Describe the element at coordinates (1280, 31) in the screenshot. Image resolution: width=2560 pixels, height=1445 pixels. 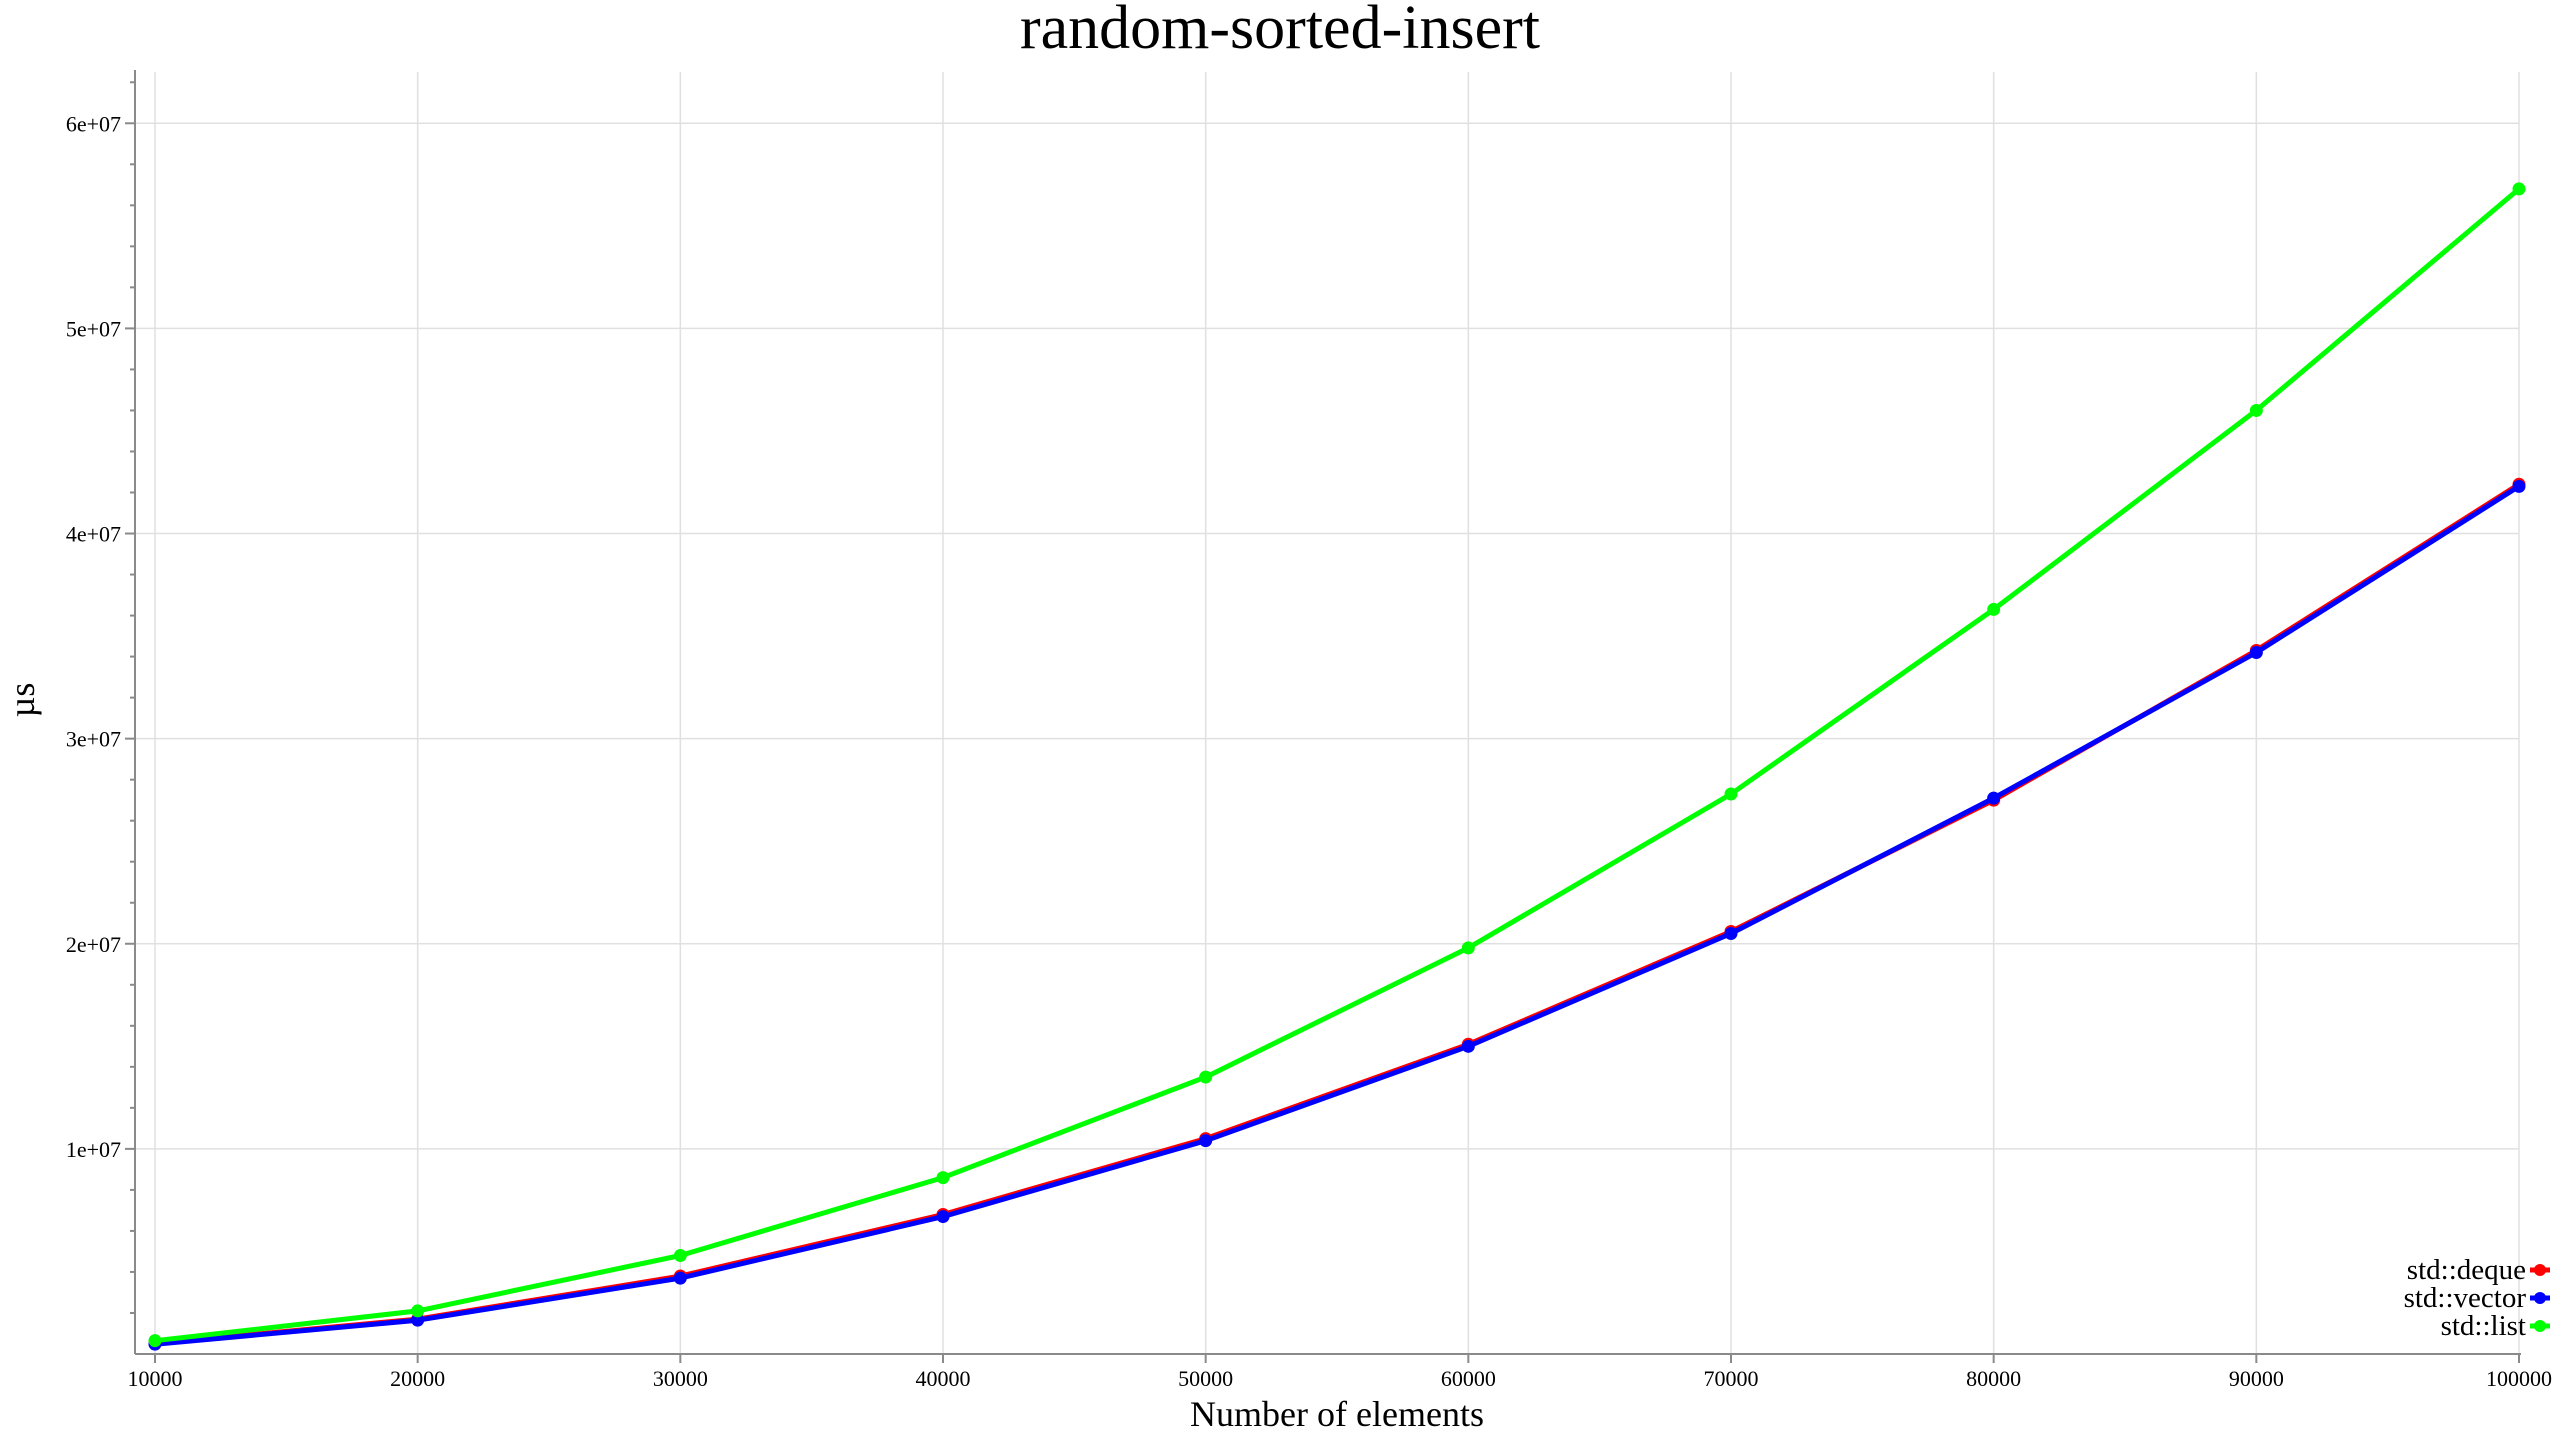
I see `chart-title: random-sorted-insert` at that location.